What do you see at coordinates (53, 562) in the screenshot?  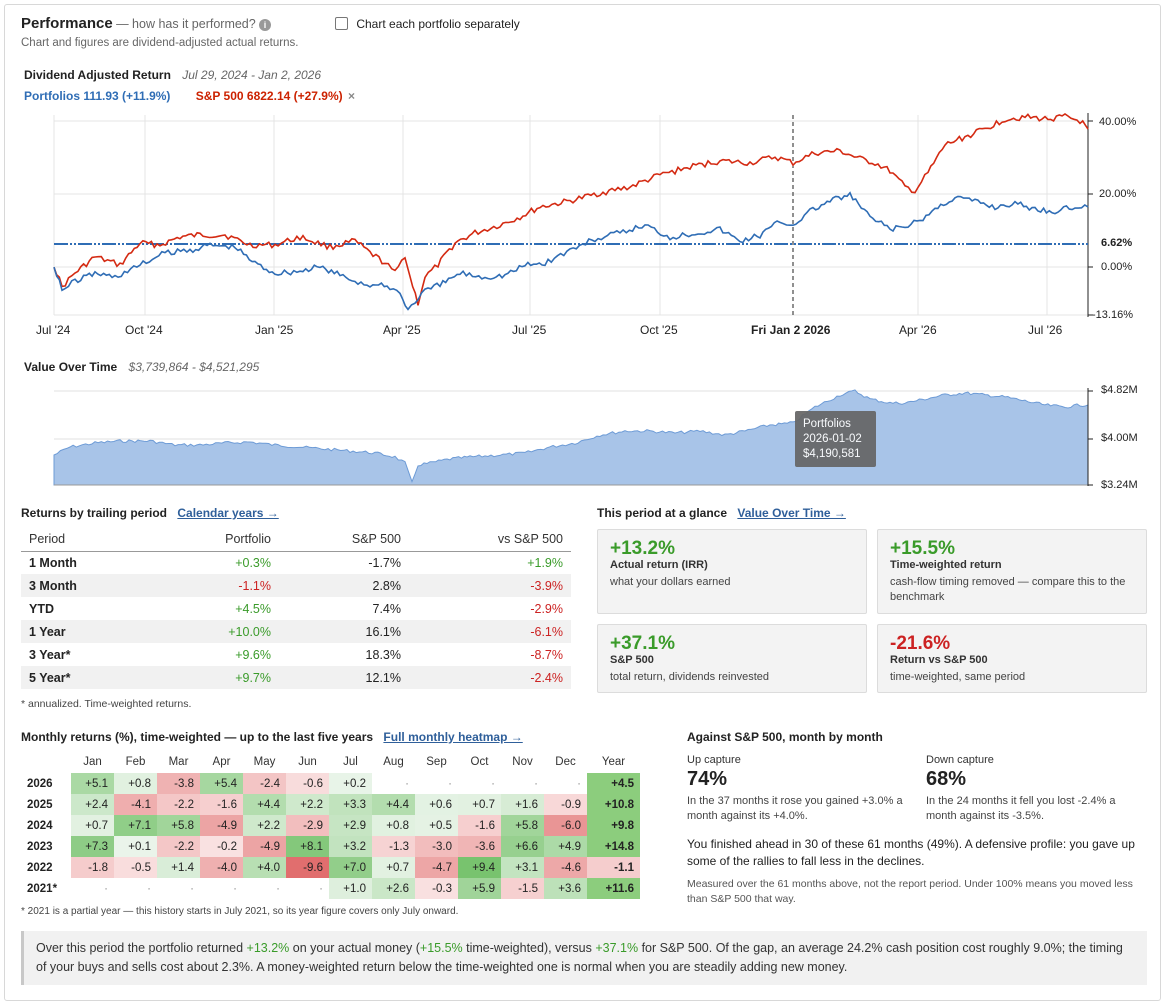 I see `trailing-cell-period: 1 Month` at bounding box center [53, 562].